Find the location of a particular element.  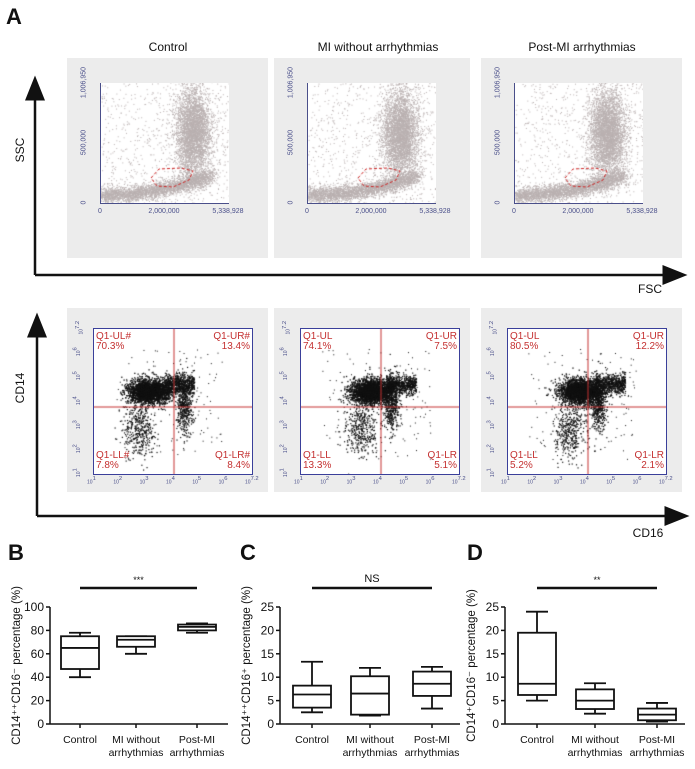

quadrant-ul-name: Q1-UL# is located at coordinates (114, 336).